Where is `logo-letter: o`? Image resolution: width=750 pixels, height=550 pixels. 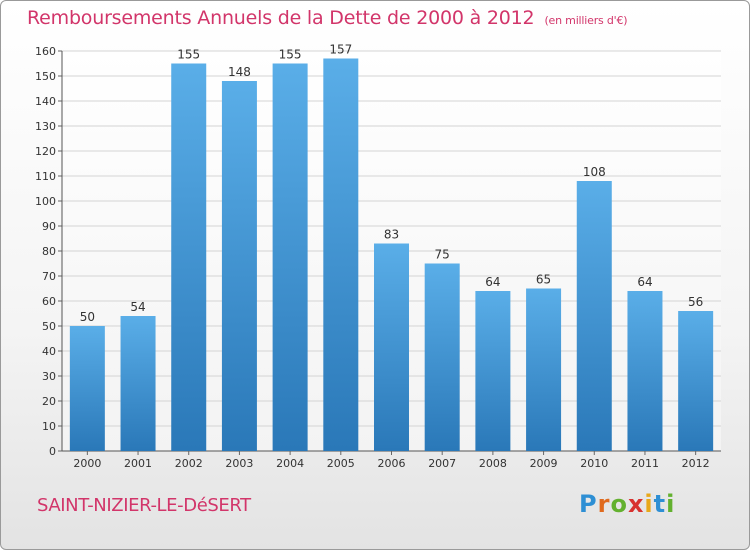
logo-letter: o is located at coordinates (619, 504).